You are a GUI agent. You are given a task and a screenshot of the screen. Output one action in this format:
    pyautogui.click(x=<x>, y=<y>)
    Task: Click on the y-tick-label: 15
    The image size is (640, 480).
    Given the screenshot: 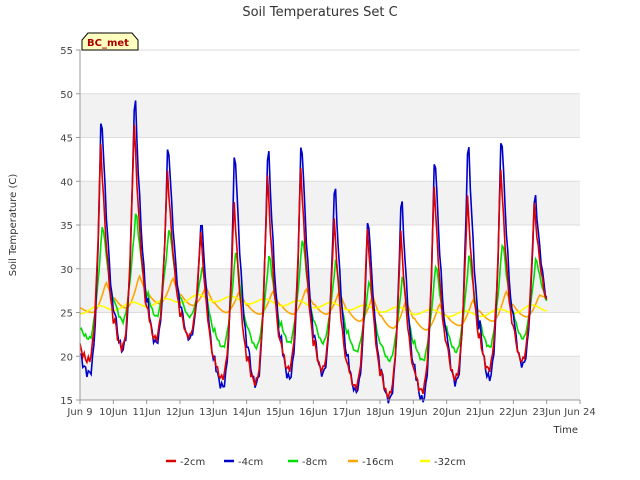 What is the action you would take?
    pyautogui.click(x=66, y=401)
    